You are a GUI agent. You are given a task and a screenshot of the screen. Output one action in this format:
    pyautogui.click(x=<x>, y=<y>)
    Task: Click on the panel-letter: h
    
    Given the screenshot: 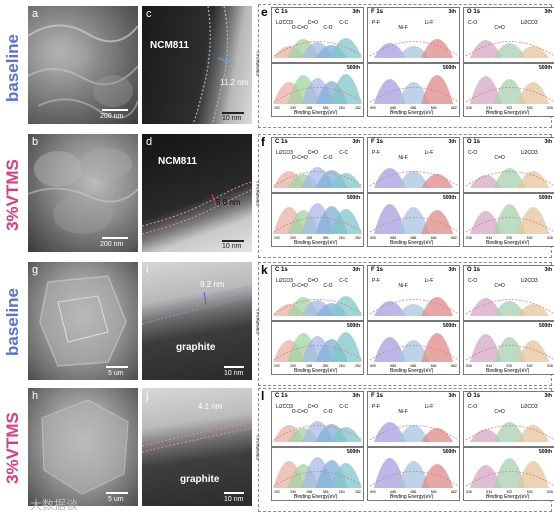 What is the action you would take?
    pyautogui.click(x=35, y=396)
    